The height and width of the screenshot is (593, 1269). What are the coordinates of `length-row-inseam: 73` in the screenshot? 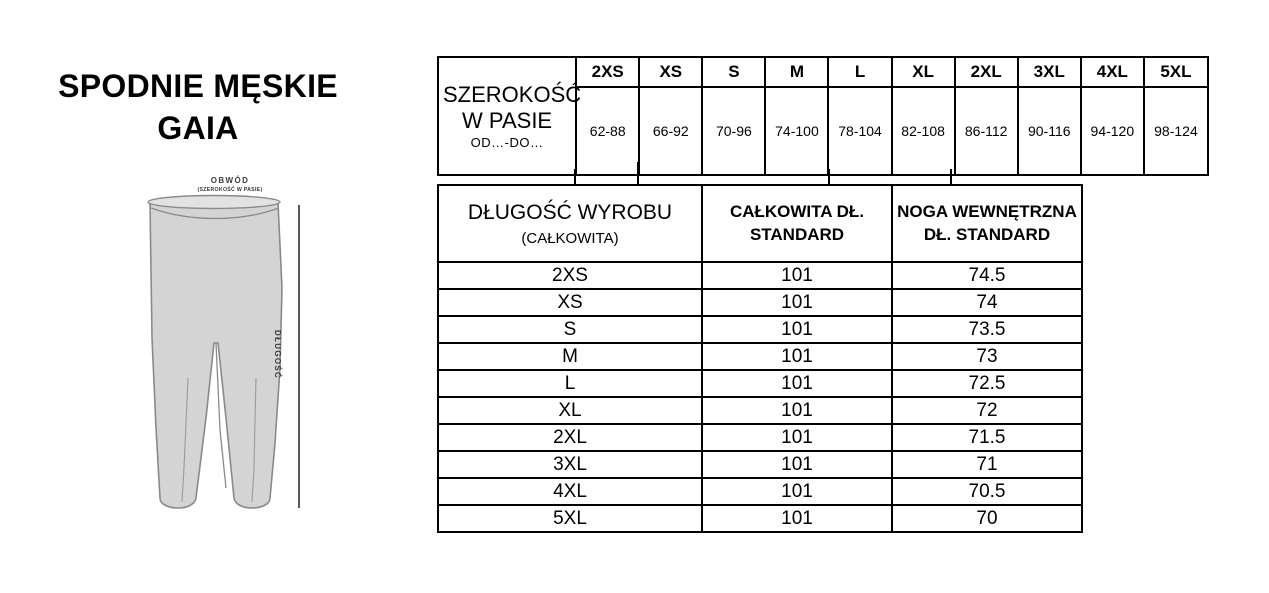 It's located at (987, 356).